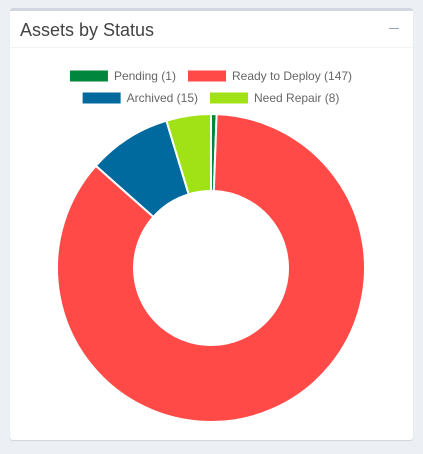 Image resolution: width=423 pixels, height=454 pixels. I want to click on legend-label-2: Archived (15), so click(162, 98).